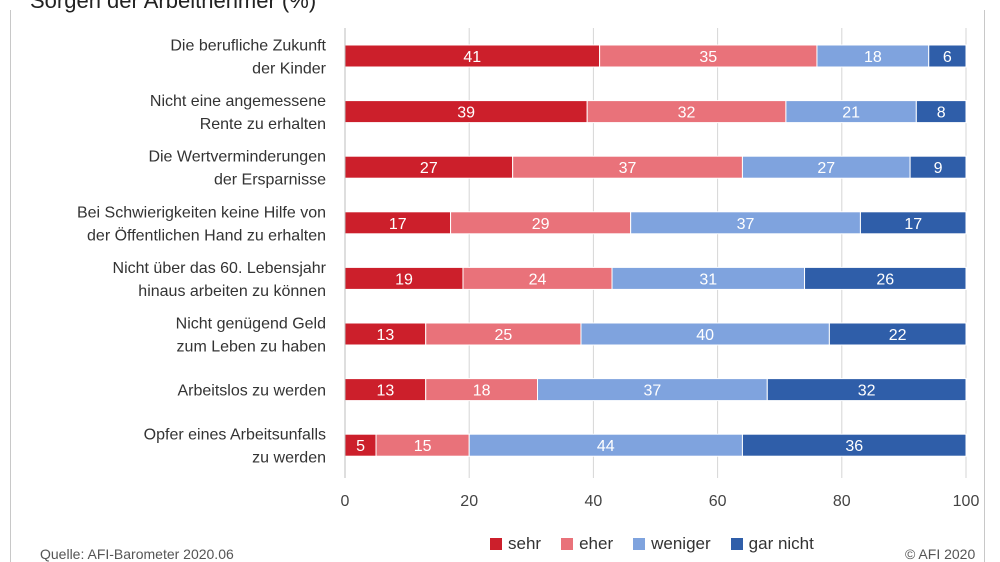 This screenshot has height=562, width=1000. What do you see at coordinates (469, 501) in the screenshot?
I see `x-tick-label-20: 20` at bounding box center [469, 501].